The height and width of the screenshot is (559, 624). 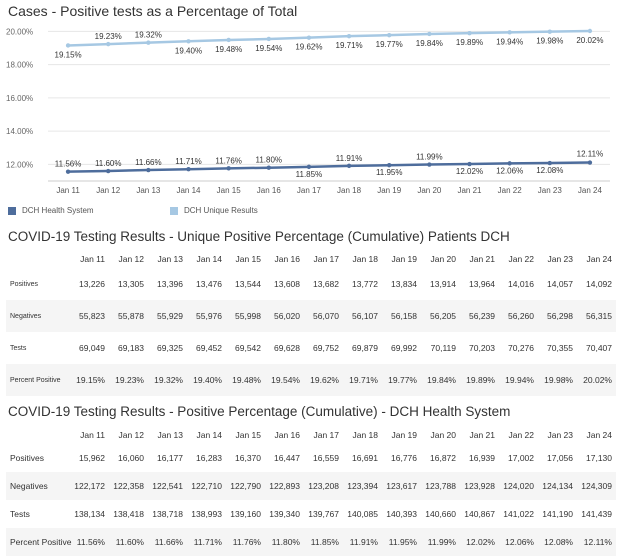 What do you see at coordinates (148, 162) in the screenshot?
I see `data-label: 11.66%` at bounding box center [148, 162].